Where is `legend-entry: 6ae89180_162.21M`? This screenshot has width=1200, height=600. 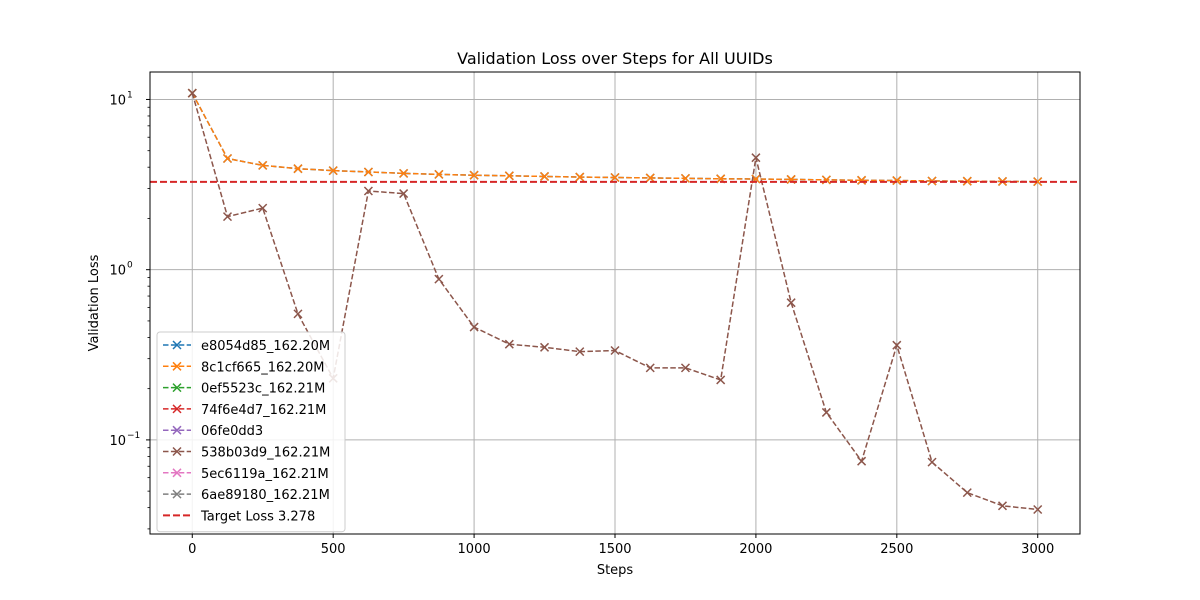
legend-entry: 6ae89180_162.21M is located at coordinates (246, 495).